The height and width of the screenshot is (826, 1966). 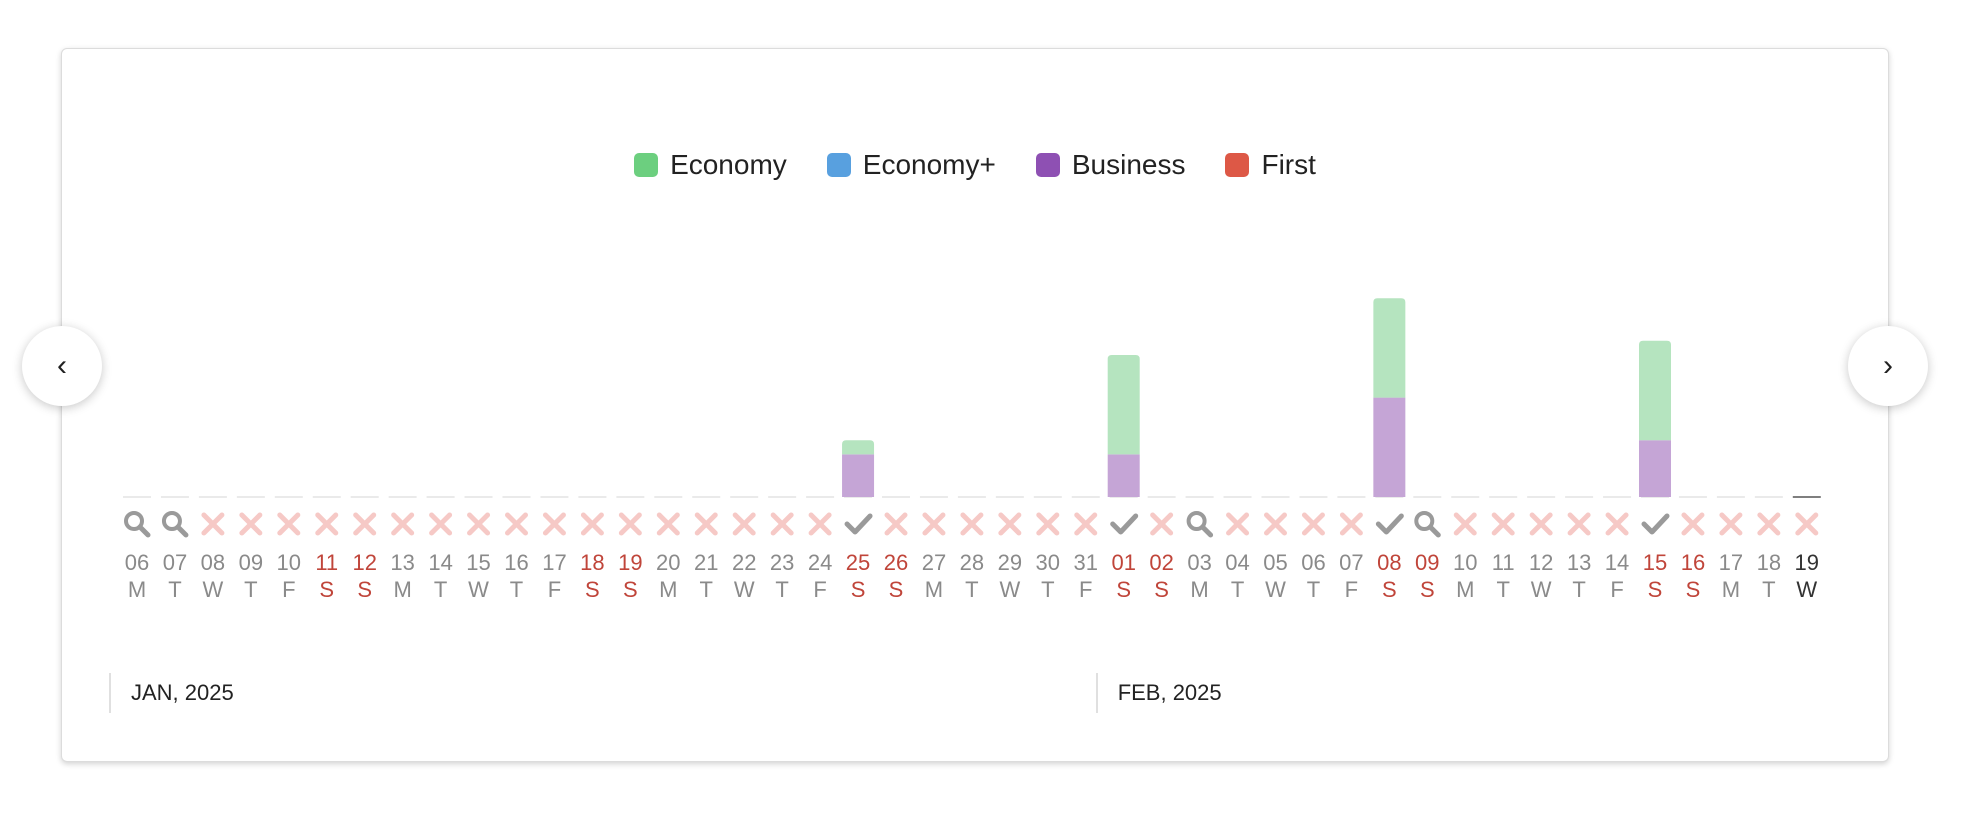 I want to click on day-number: 04, so click(x=1237, y=562).